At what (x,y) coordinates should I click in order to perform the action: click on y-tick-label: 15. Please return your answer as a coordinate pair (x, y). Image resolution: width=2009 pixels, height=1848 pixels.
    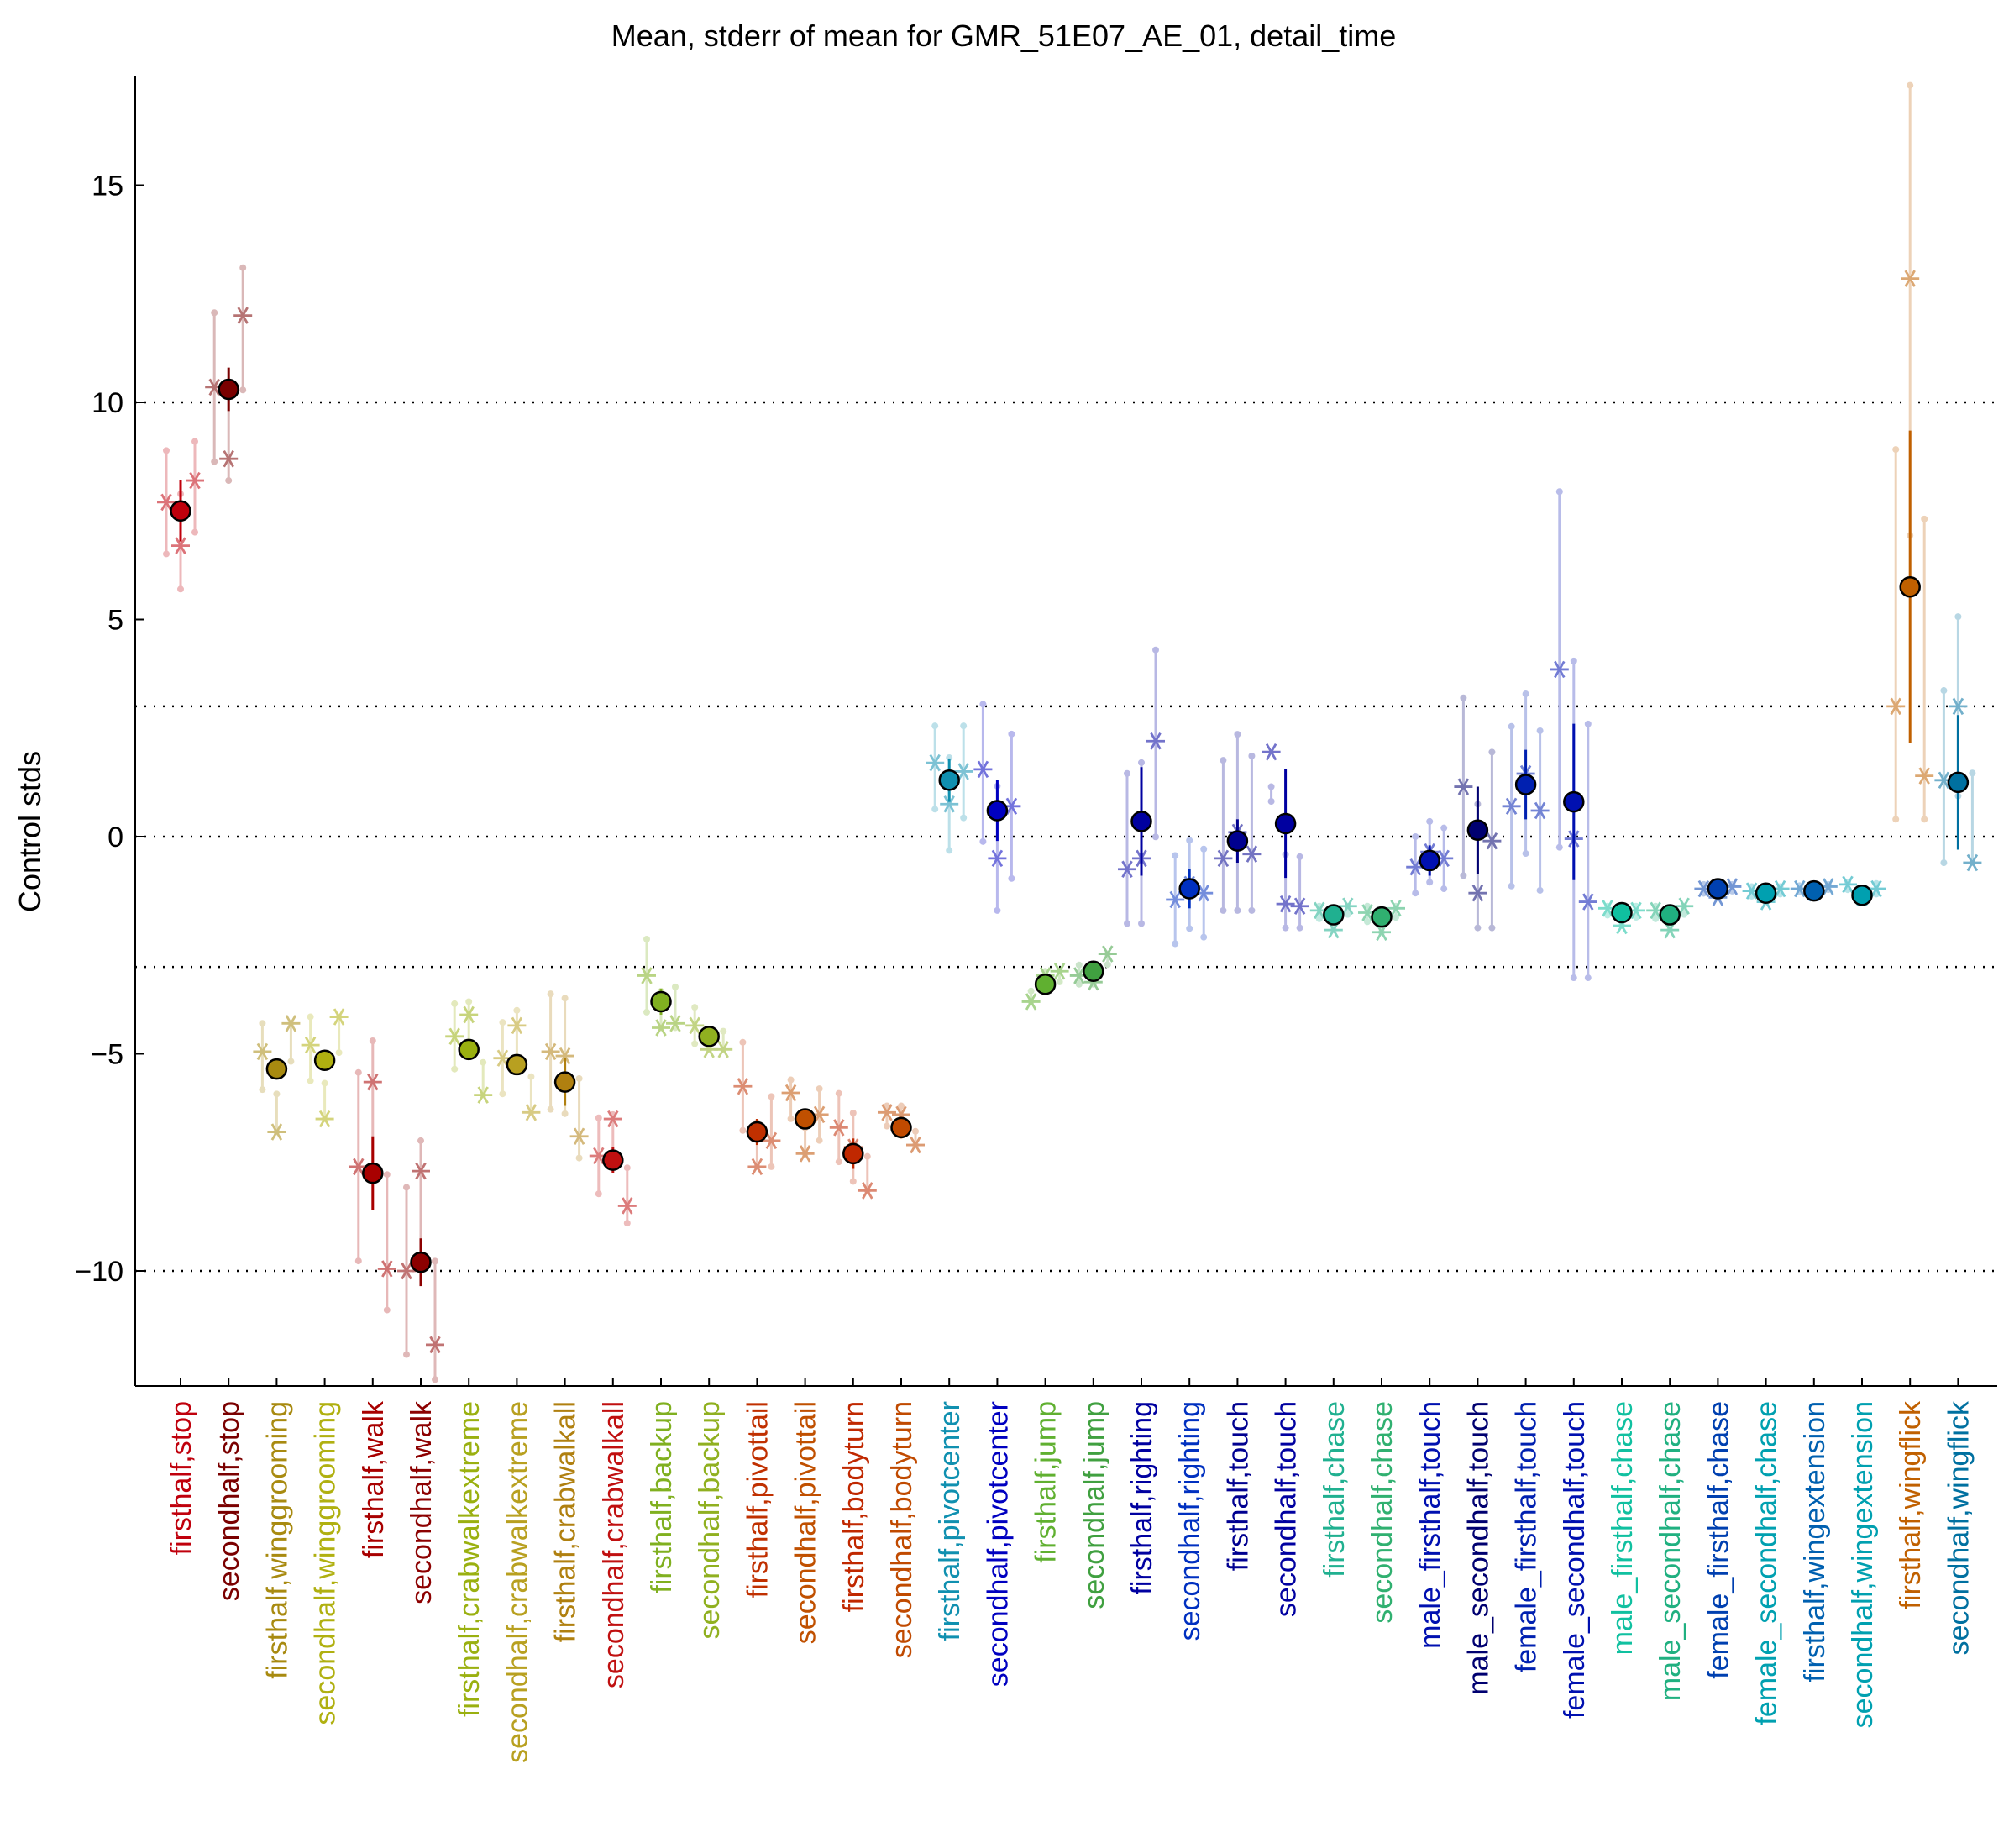
    Looking at the image, I should click on (107, 186).